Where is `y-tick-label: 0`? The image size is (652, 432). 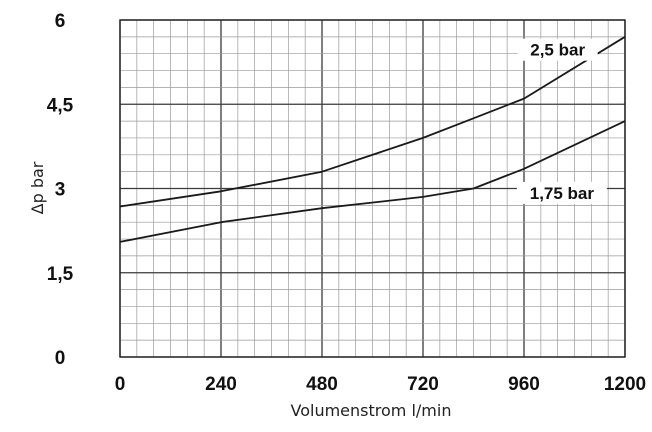 y-tick-label: 0 is located at coordinates (60, 358).